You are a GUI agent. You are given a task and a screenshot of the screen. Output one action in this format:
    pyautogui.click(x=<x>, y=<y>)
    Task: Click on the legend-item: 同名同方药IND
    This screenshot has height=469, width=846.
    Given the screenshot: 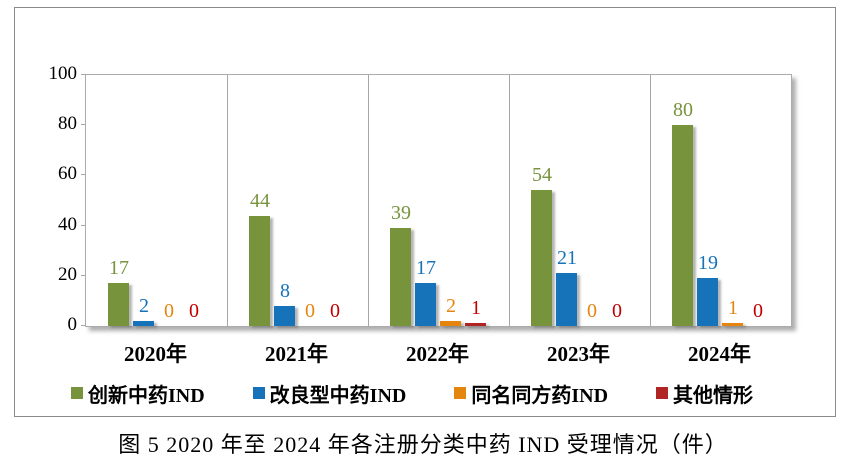 What is the action you would take?
    pyautogui.click(x=531, y=393)
    